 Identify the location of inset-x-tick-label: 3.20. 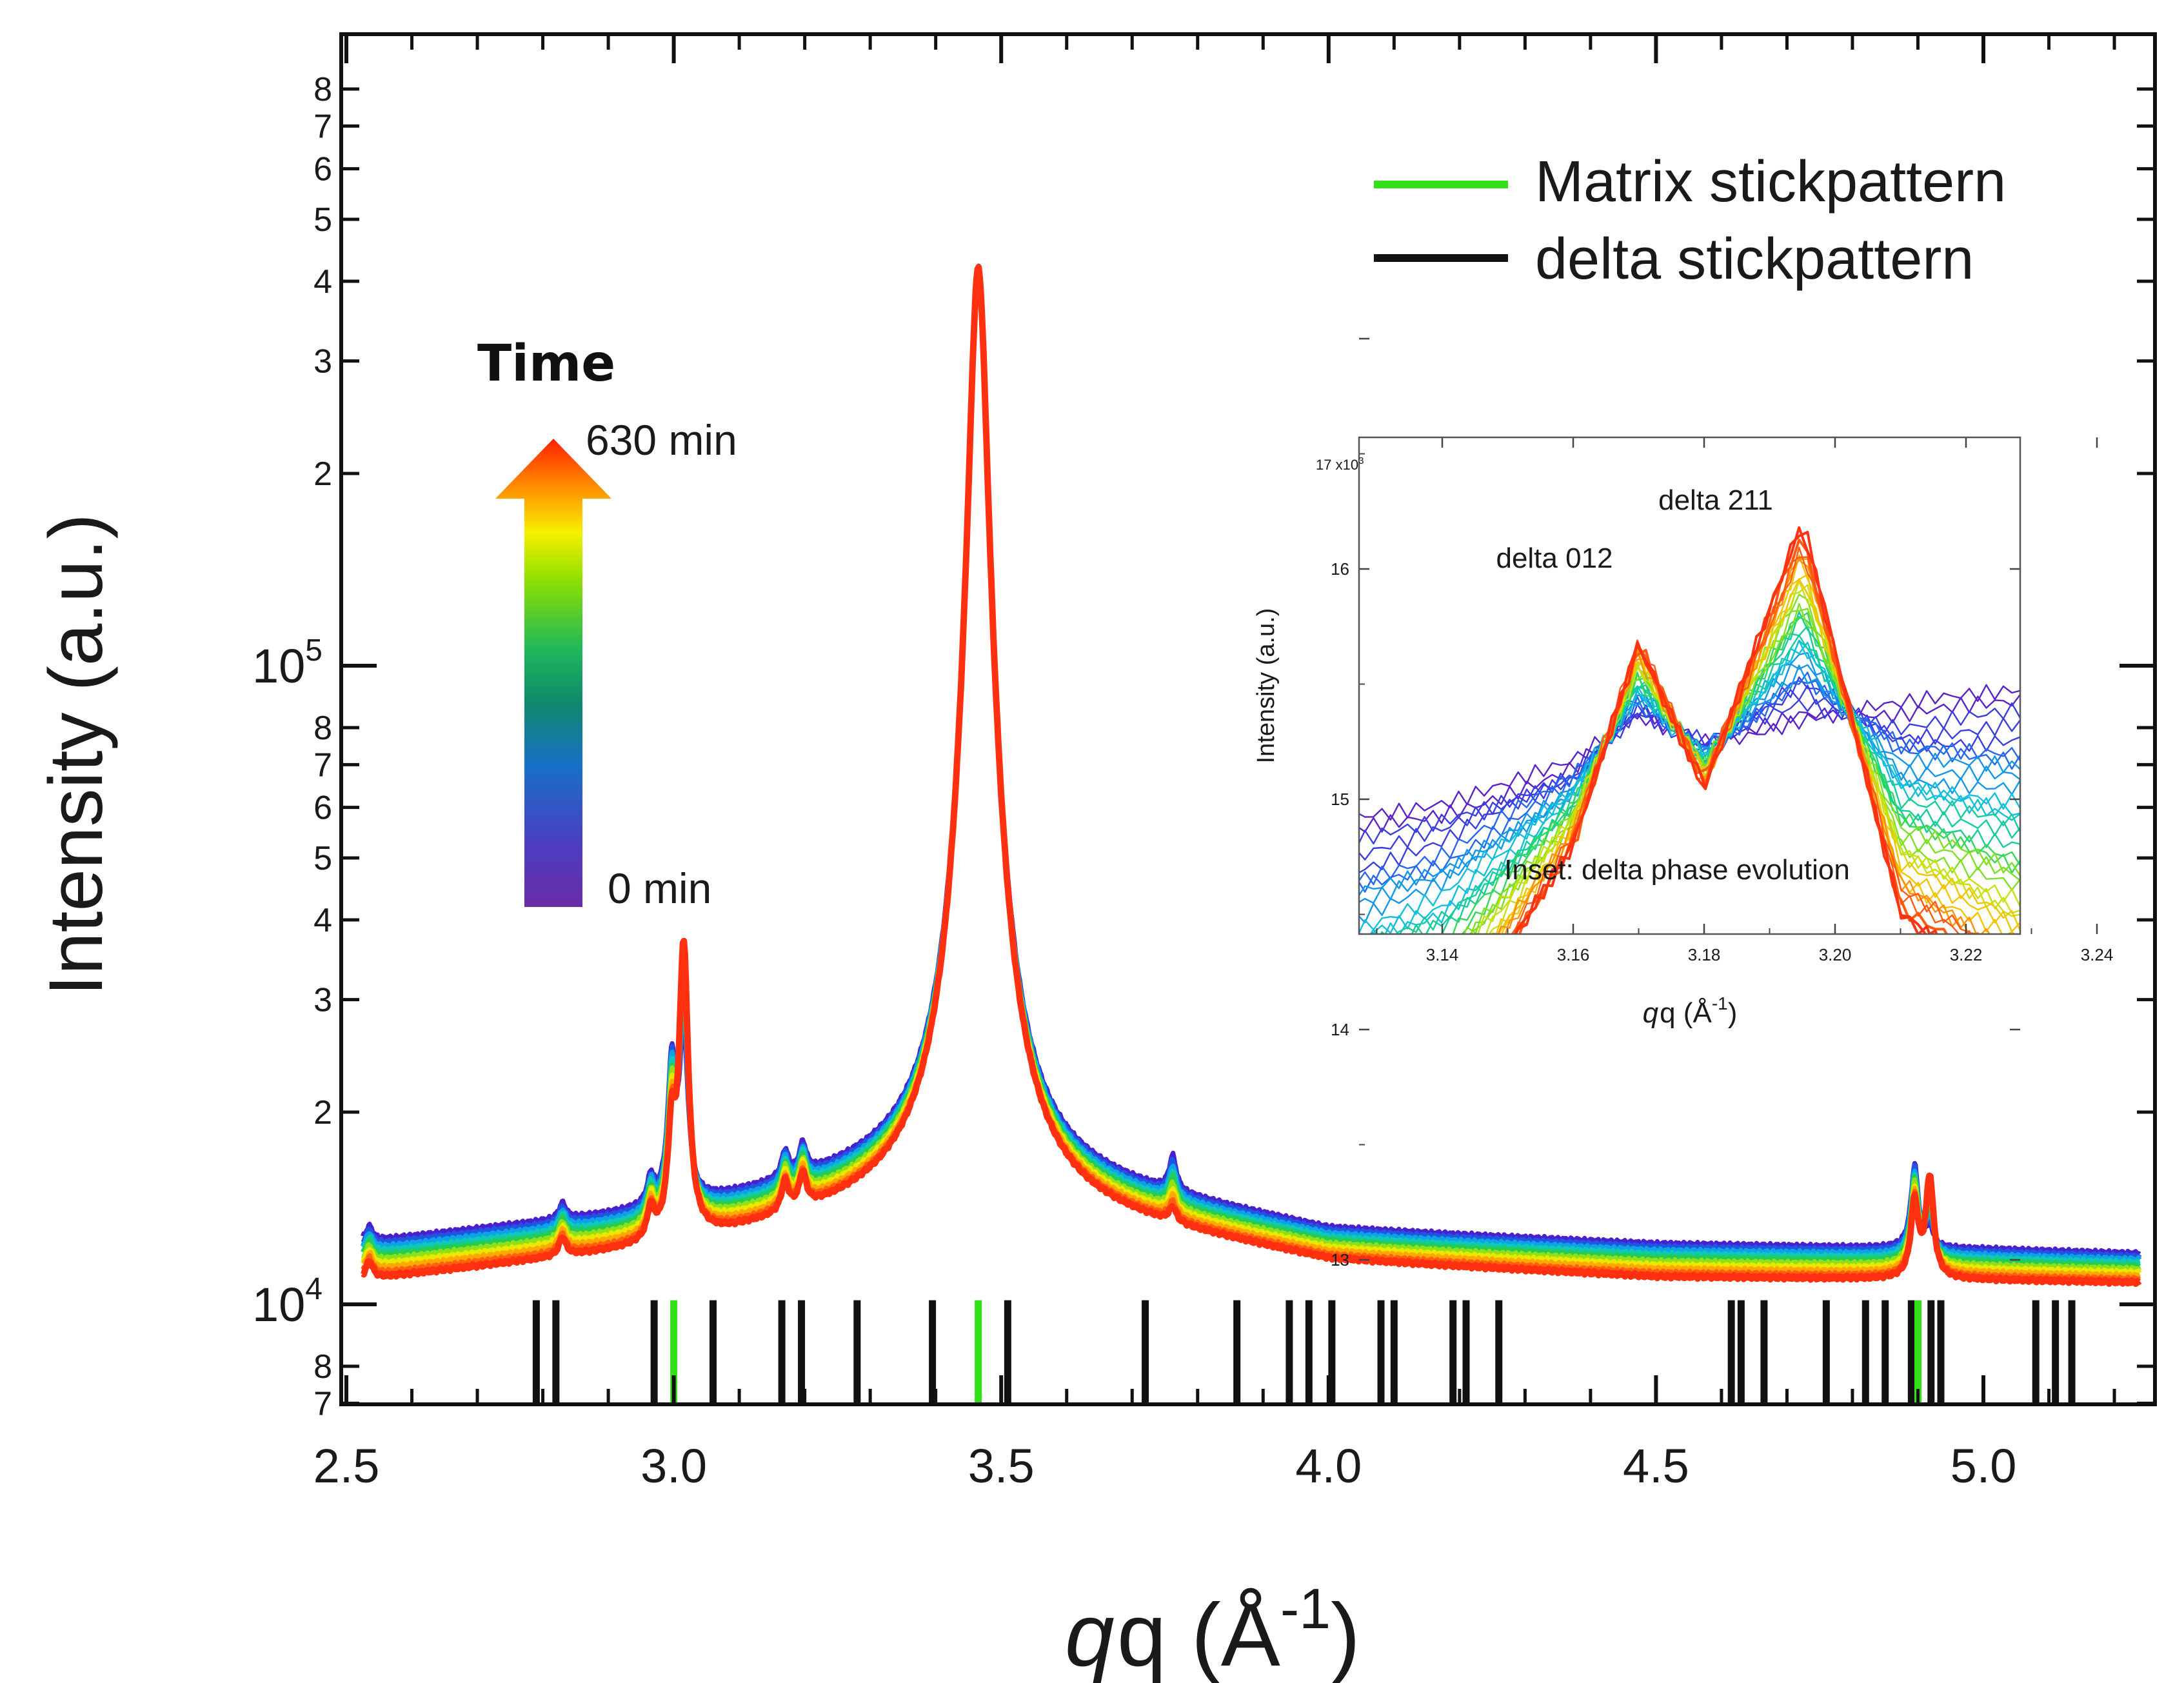
(1835, 954).